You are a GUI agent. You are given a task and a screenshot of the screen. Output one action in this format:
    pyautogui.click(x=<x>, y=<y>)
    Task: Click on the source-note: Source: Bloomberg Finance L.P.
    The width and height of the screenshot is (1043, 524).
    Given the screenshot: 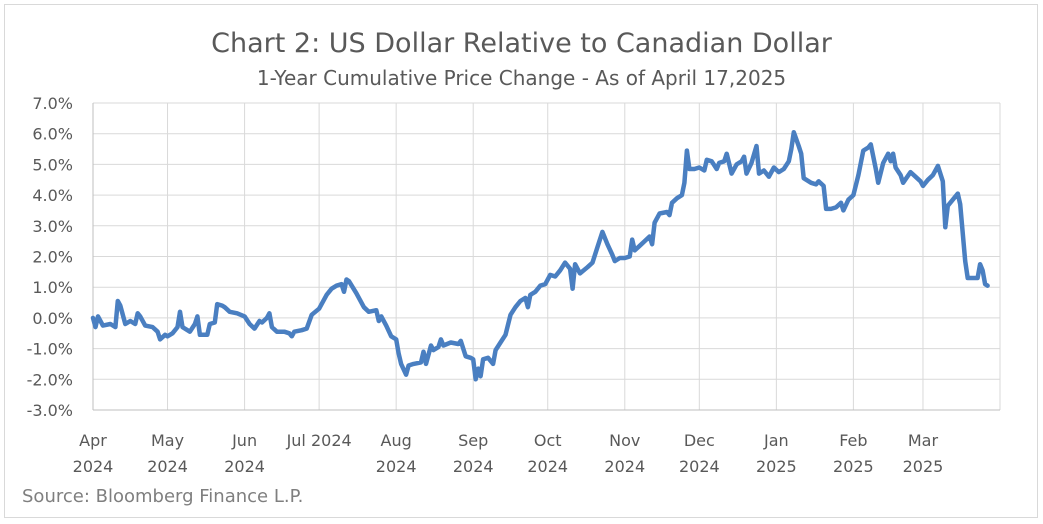 What is the action you would take?
    pyautogui.click(x=163, y=496)
    